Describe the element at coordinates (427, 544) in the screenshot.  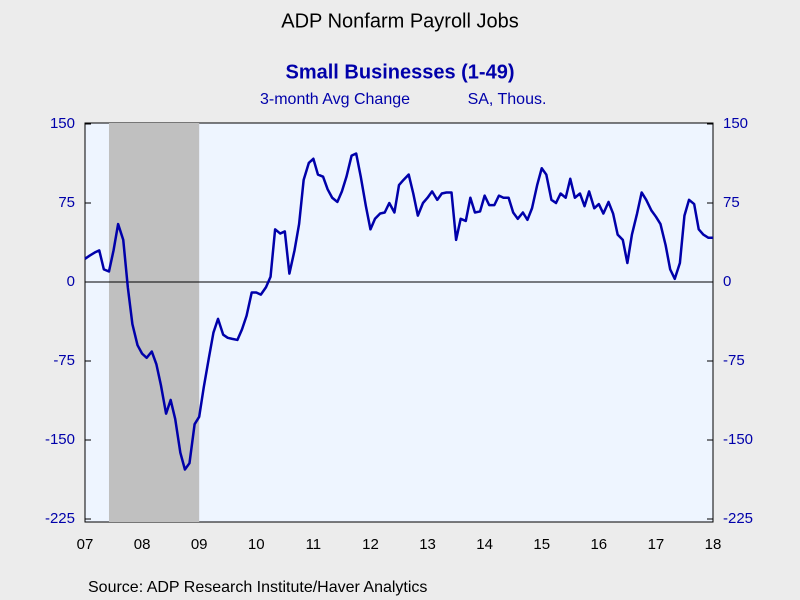
I see `x-tick-label: 13` at that location.